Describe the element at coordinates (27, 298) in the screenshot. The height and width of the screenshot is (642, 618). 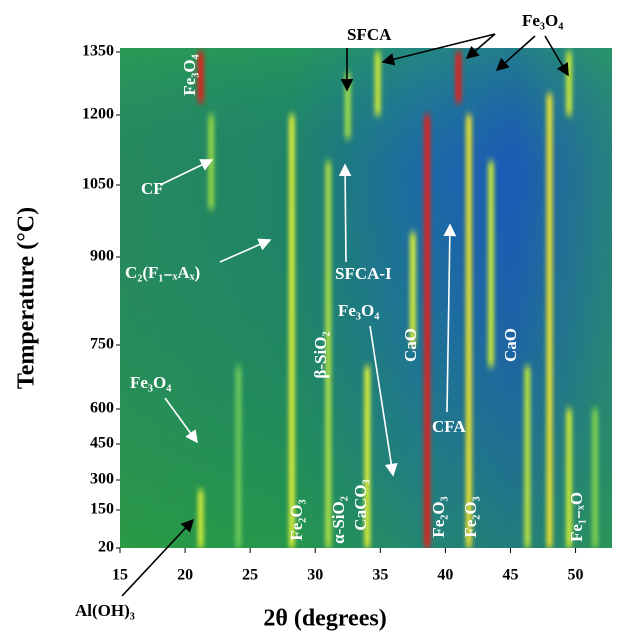
I see `y-axis-label: Temperature (°C)` at that location.